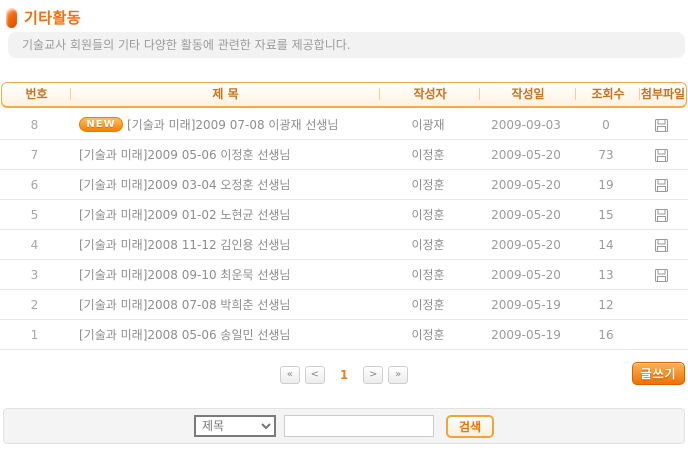 Image resolution: width=688 pixels, height=471 pixels. Describe the element at coordinates (185, 215) in the screenshot. I see `post-title-link: [기술과 미래]2009 01-02 노현균 선생님` at that location.